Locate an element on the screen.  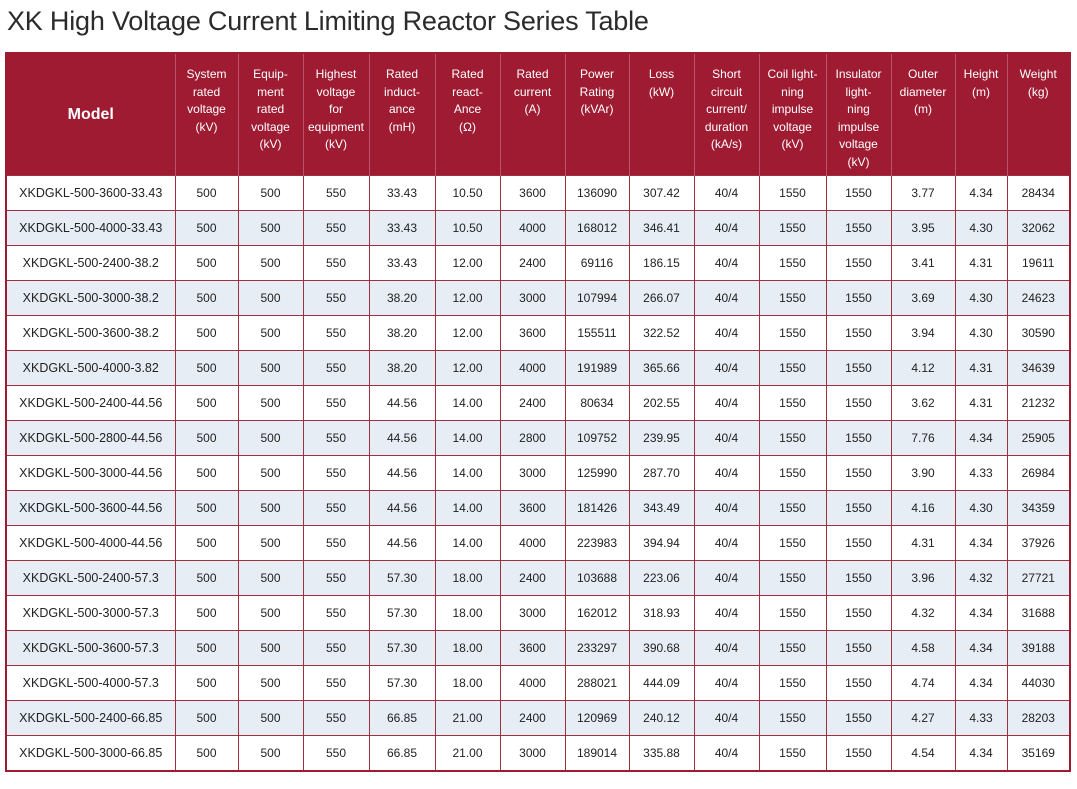
table-cell: 30590 is located at coordinates (1037, 332).